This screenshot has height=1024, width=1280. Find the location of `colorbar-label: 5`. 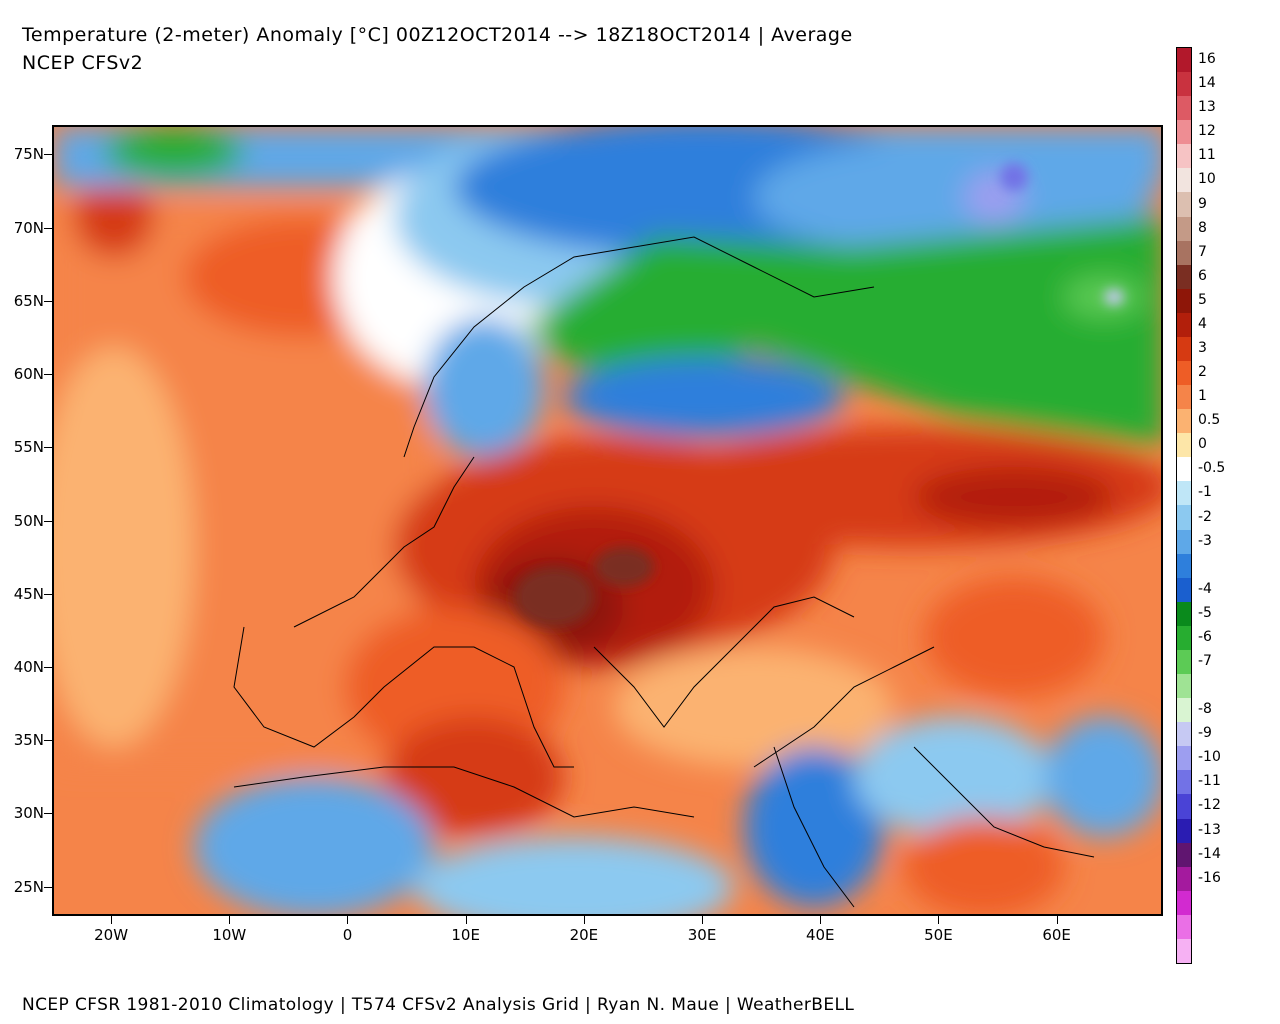

colorbar-label: 5 is located at coordinates (1202, 299).